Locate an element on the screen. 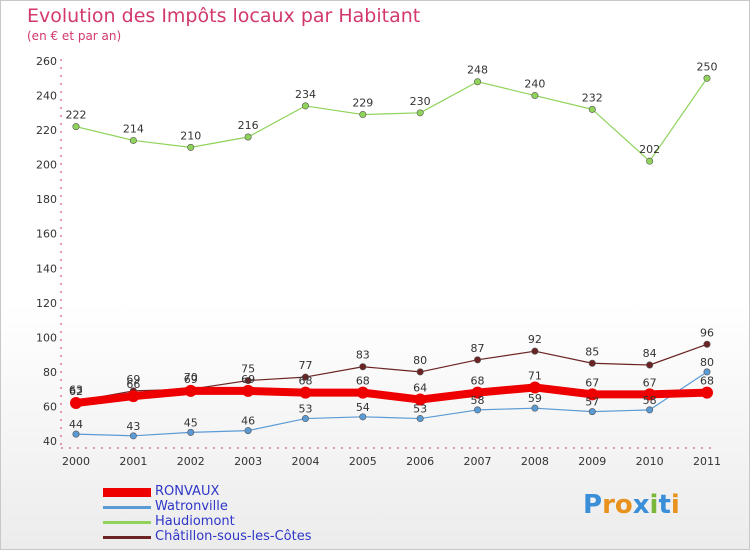 This screenshot has height=550, width=750. legend-label: Haudiomont is located at coordinates (195, 521).